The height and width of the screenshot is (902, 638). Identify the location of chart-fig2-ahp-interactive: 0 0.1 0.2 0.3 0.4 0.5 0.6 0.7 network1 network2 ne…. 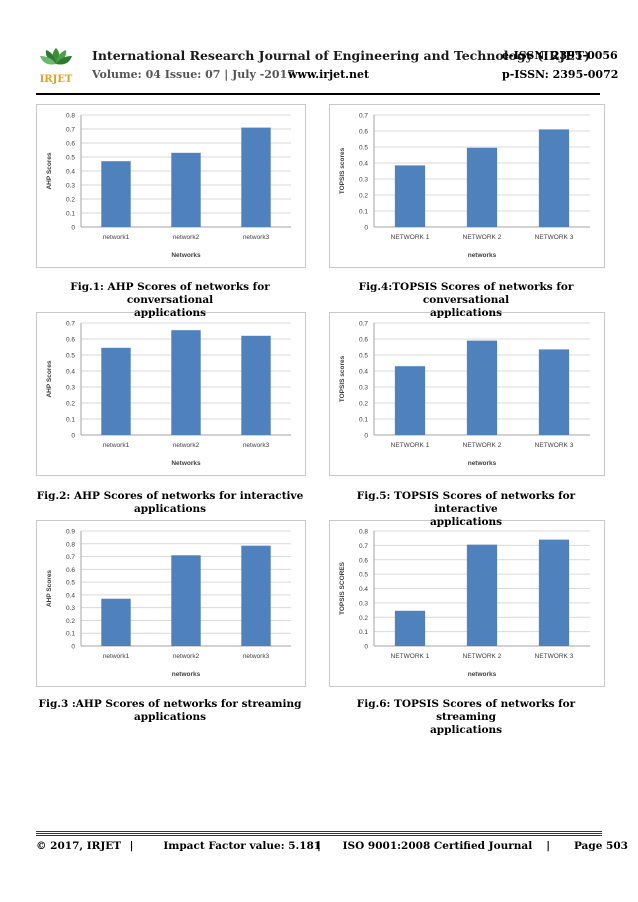
(171, 394).